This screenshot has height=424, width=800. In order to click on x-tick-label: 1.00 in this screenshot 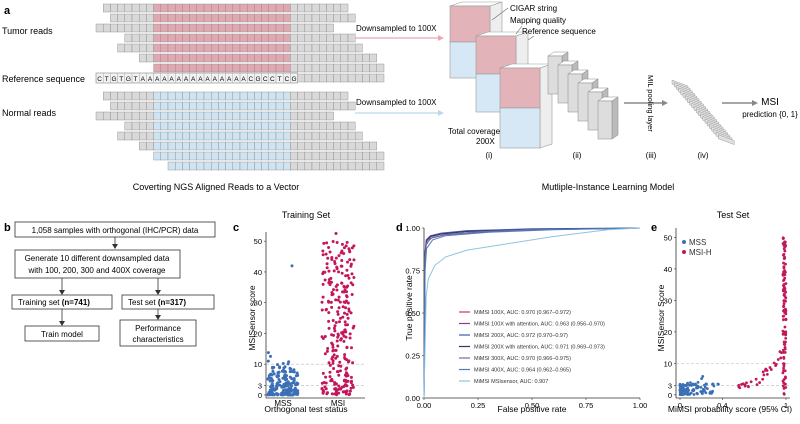, I will do `click(640, 405)`.